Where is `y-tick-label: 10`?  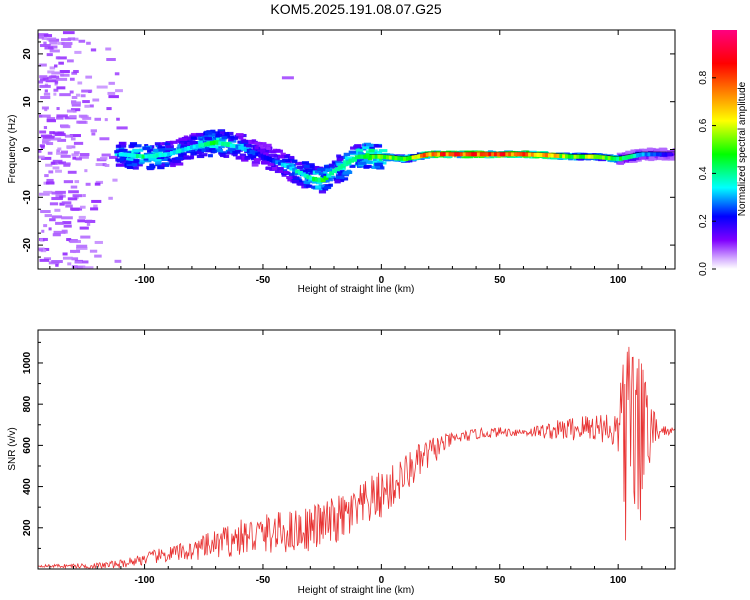 y-tick-label: 10 is located at coordinates (27, 102).